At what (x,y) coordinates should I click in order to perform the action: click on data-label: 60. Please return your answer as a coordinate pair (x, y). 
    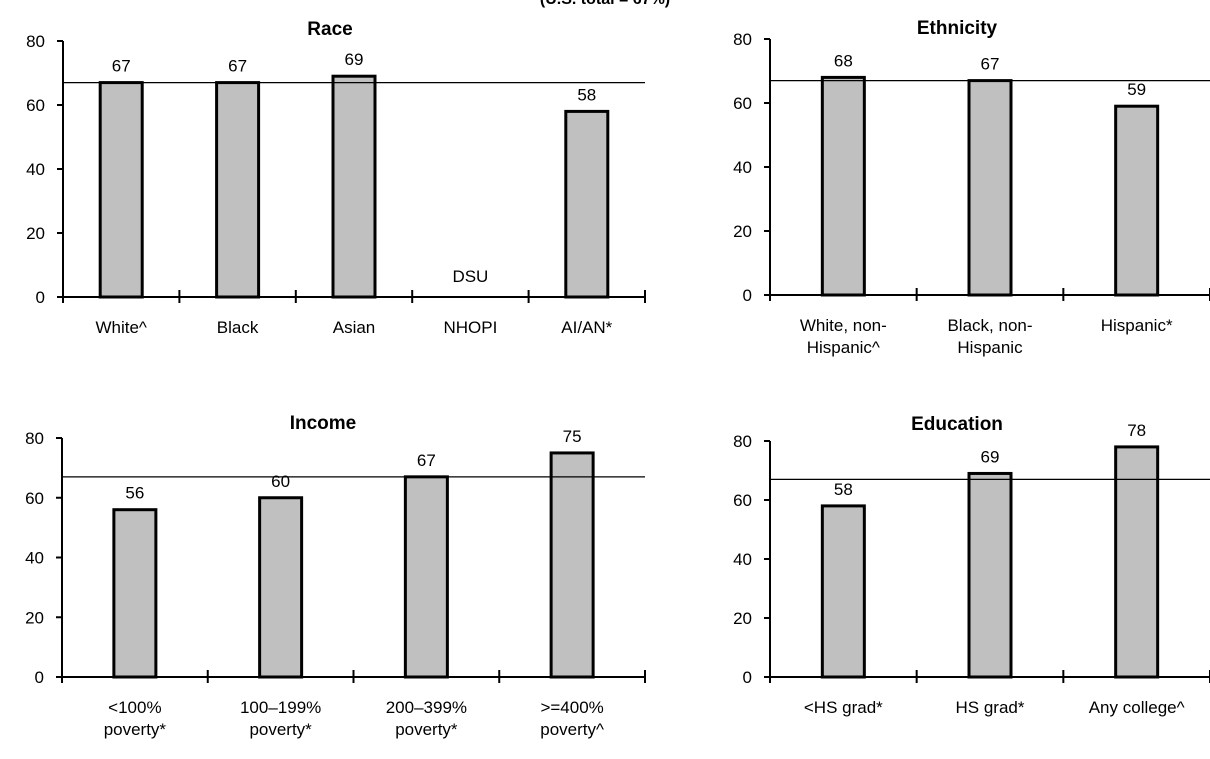
    Looking at the image, I should click on (280, 481).